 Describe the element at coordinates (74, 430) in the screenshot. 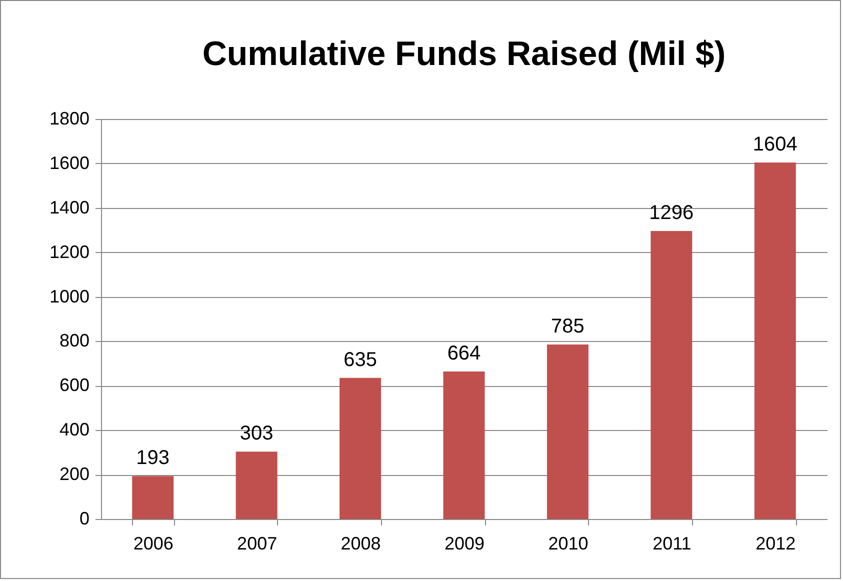

I see `y-tick-label: 400` at that location.